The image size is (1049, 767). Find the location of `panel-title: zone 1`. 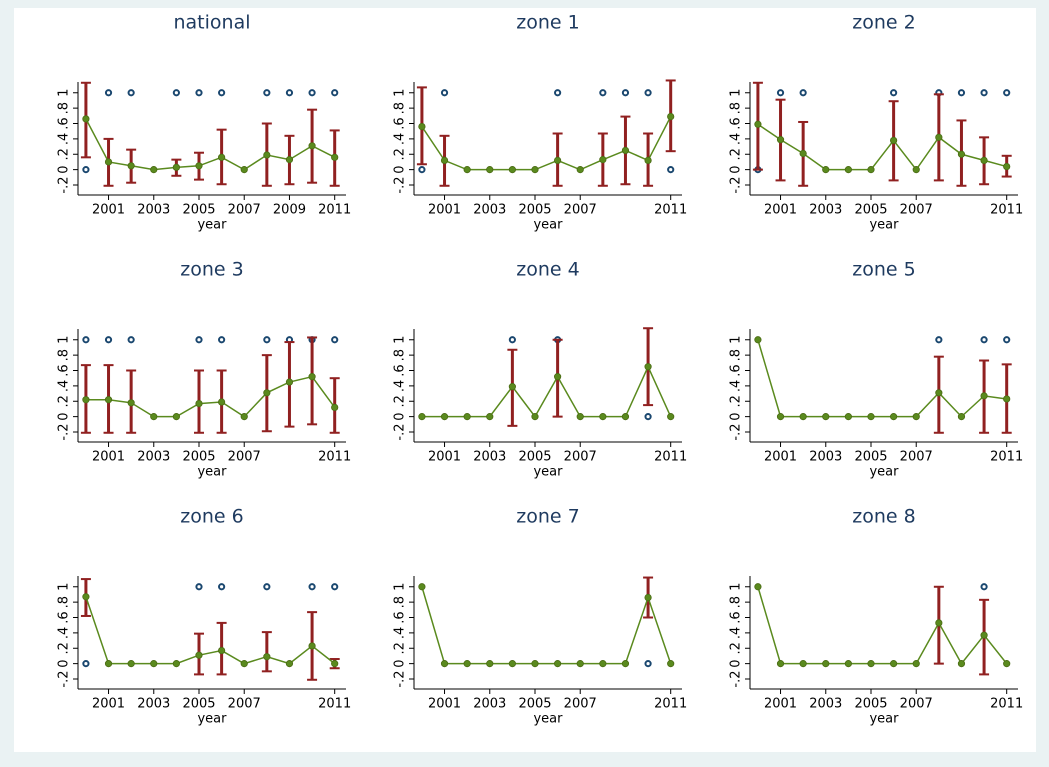

panel-title: zone 1 is located at coordinates (547, 23).